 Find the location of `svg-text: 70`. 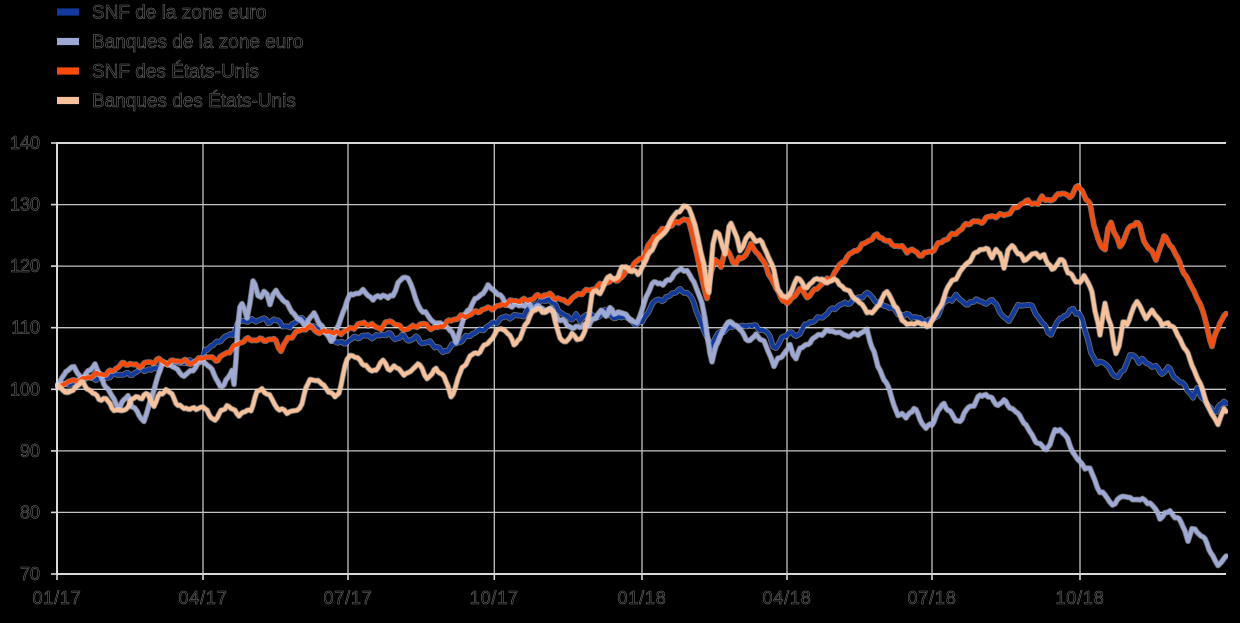

svg-text: 70 is located at coordinates (30, 574).